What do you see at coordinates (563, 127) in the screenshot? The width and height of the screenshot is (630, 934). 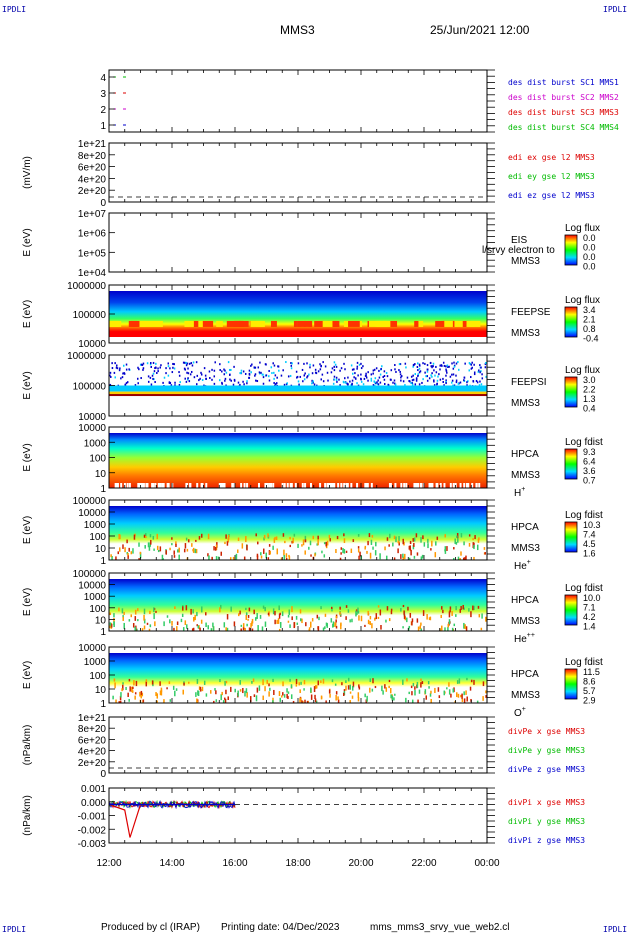 I see `legend-entry: des dist burst SC4 MMS4` at bounding box center [563, 127].